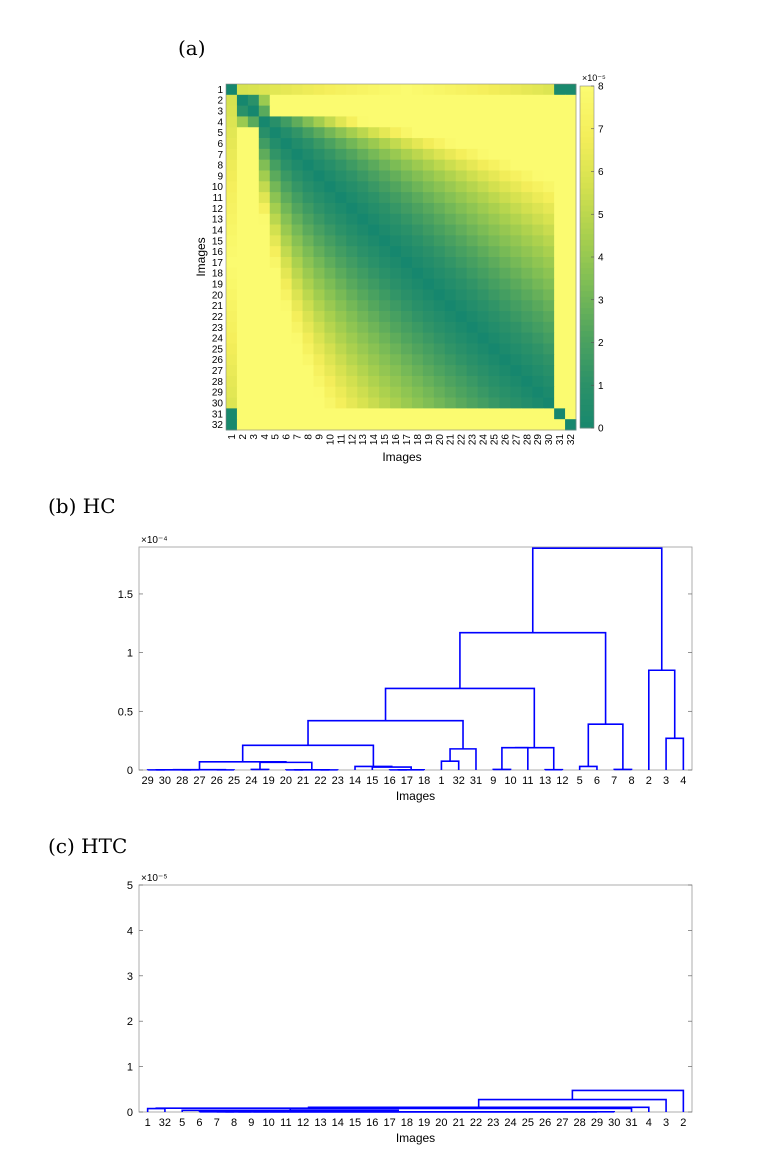 This screenshot has height=1166, width=780. I want to click on leaf-label: 30, so click(614, 1123).